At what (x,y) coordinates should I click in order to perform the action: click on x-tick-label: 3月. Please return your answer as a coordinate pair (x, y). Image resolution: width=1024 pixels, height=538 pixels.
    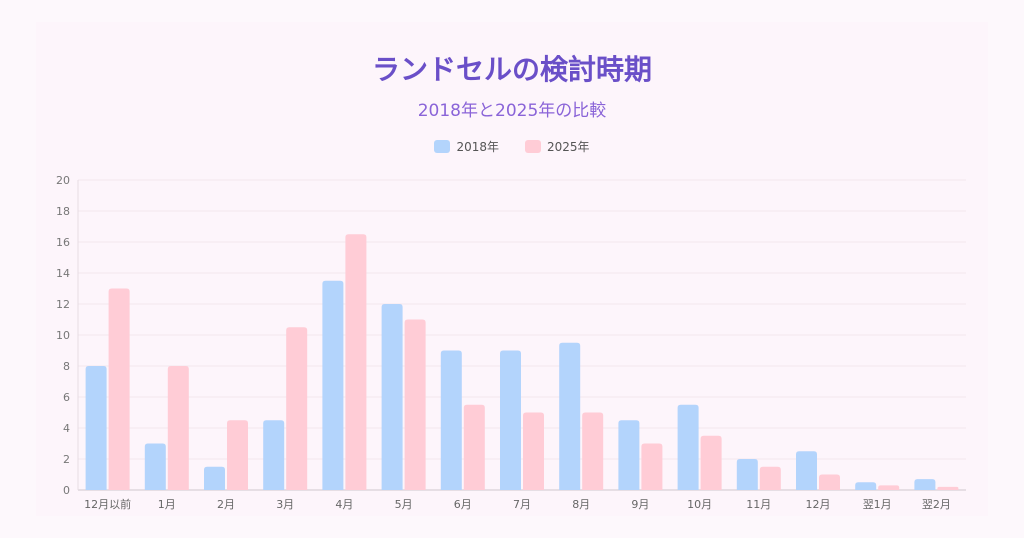
    Looking at the image, I should click on (285, 504).